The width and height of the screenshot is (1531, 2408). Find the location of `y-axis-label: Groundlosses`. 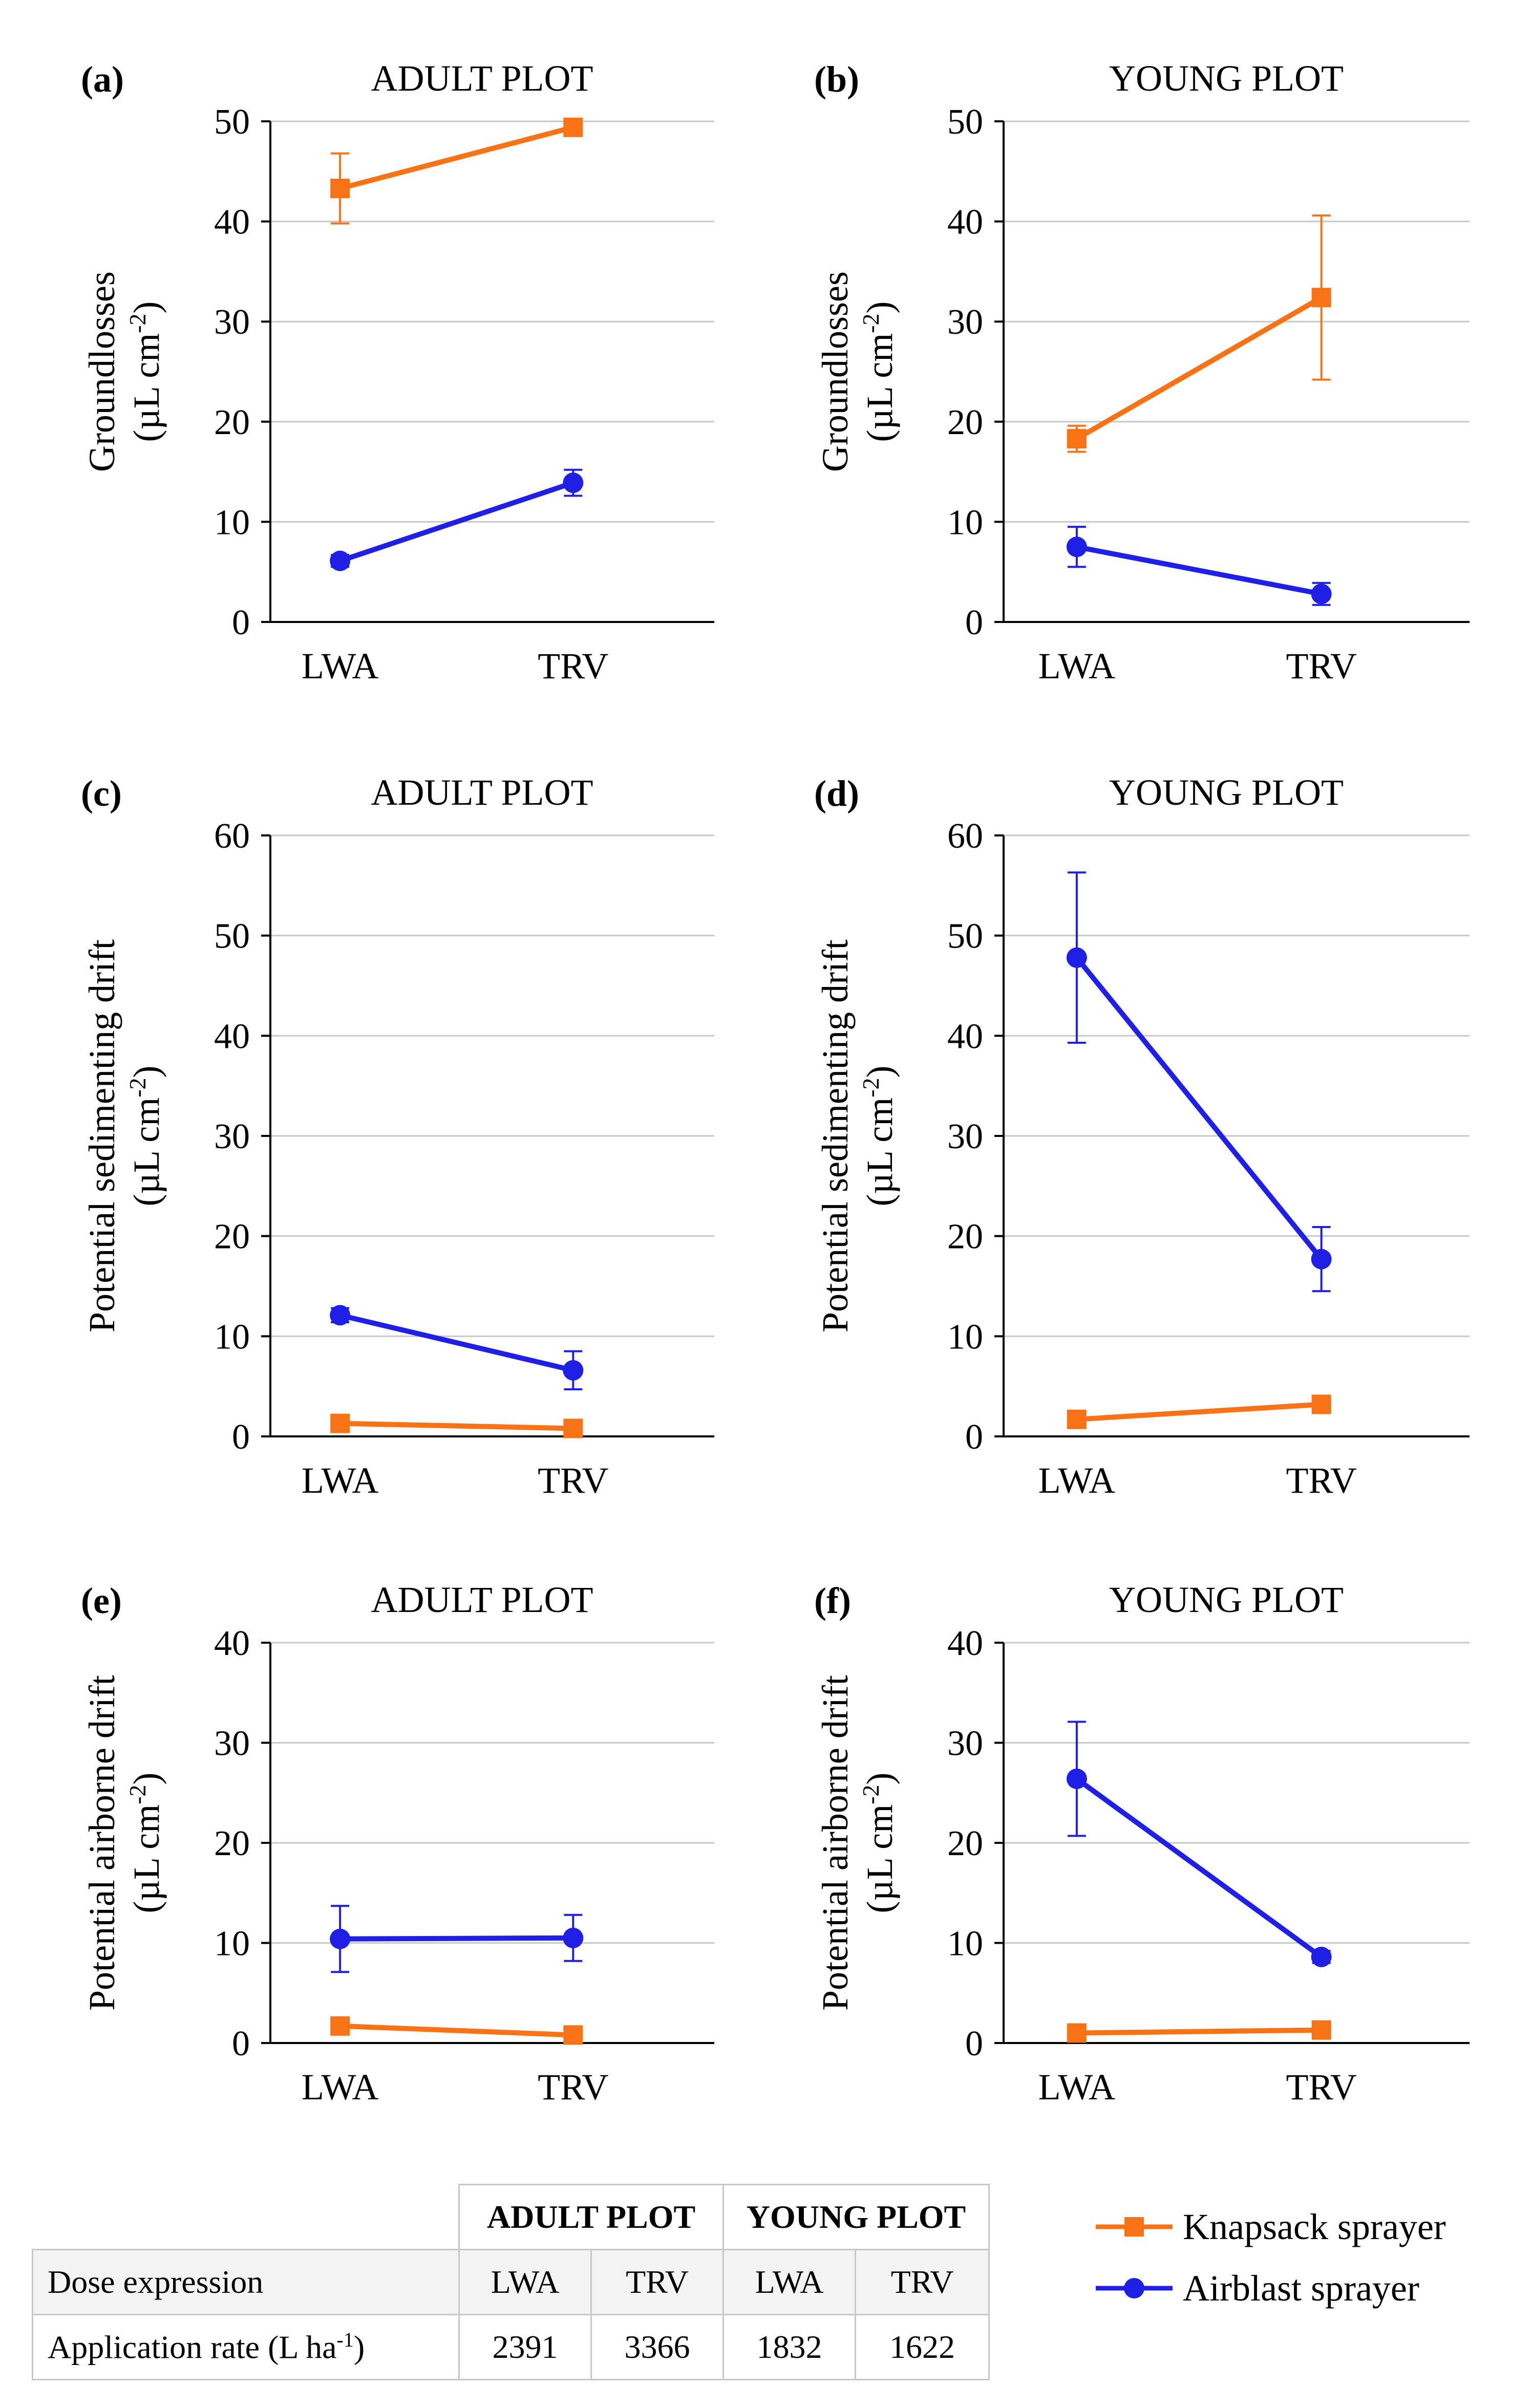

y-axis-label: Groundlosses is located at coordinates (835, 371).